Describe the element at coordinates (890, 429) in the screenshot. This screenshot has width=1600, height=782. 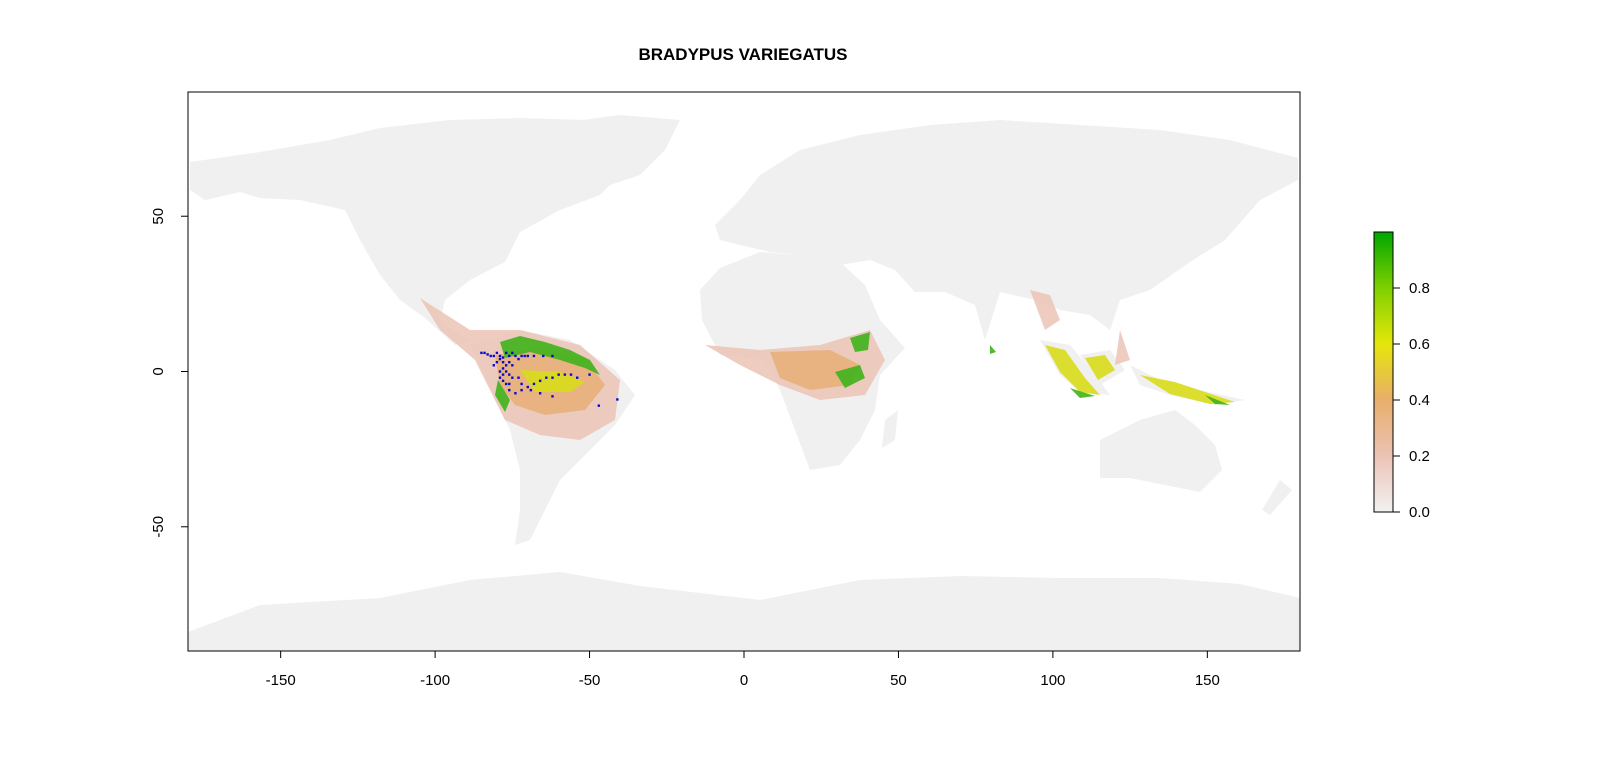
I see `landmass-madagascar` at that location.